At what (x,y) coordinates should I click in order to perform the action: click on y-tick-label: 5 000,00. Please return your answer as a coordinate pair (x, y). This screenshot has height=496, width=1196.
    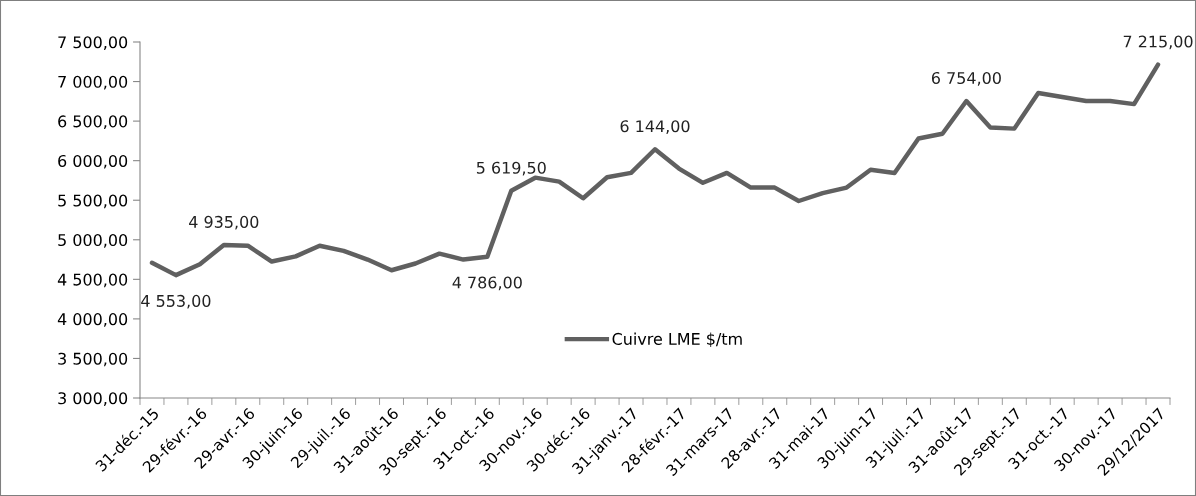
    Looking at the image, I should click on (93, 240).